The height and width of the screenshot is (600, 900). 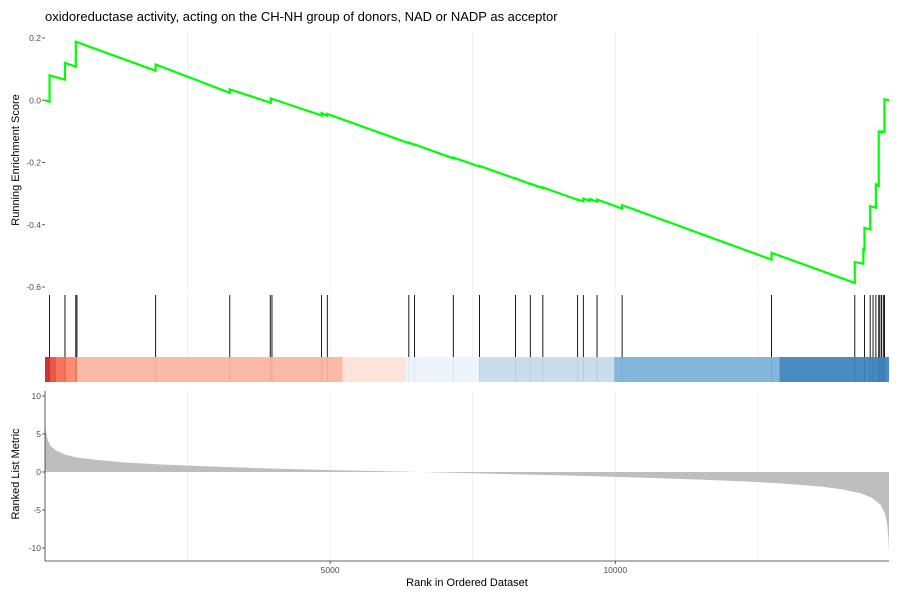 What do you see at coordinates (615, 570) in the screenshot?
I see `x-tick-label: 10000` at bounding box center [615, 570].